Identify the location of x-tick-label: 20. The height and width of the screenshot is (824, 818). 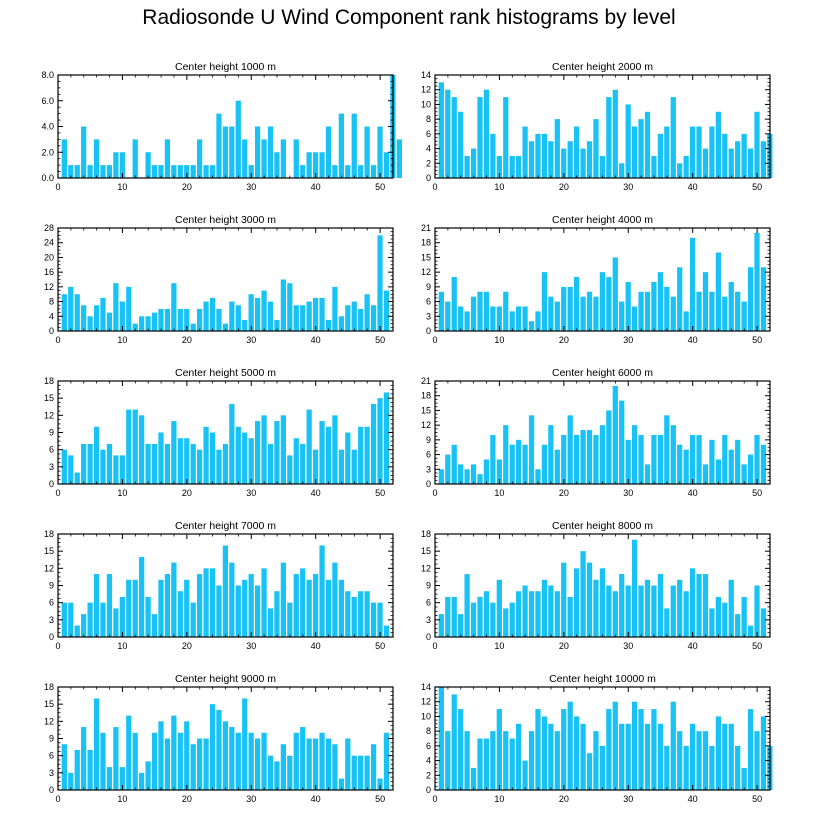
(187, 799).